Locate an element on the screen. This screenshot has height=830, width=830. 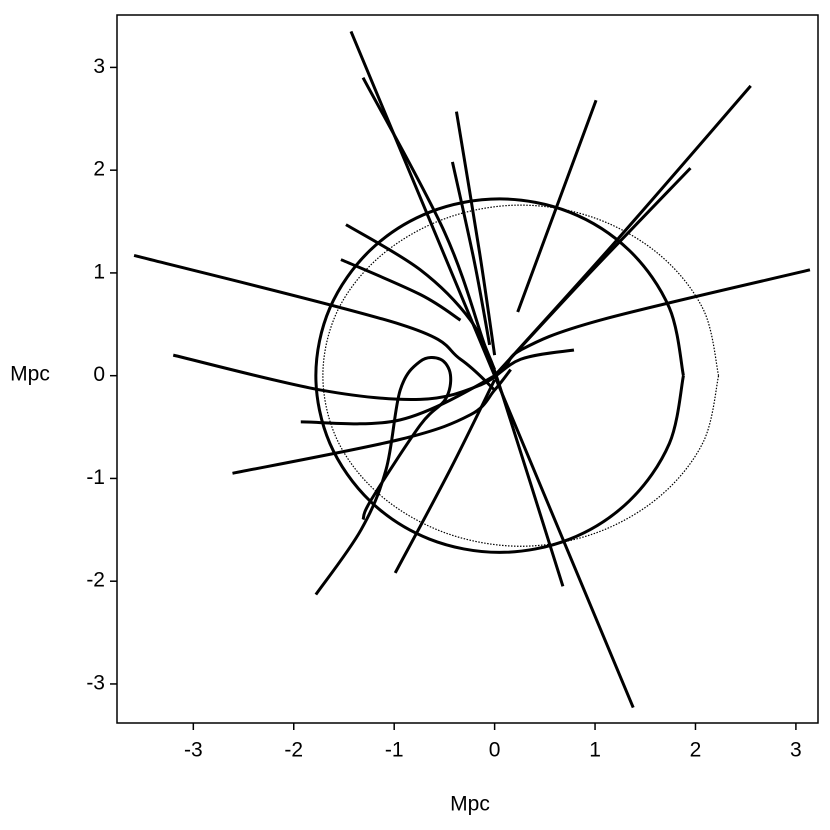
x-tick-label: 0 is located at coordinates (495, 750).